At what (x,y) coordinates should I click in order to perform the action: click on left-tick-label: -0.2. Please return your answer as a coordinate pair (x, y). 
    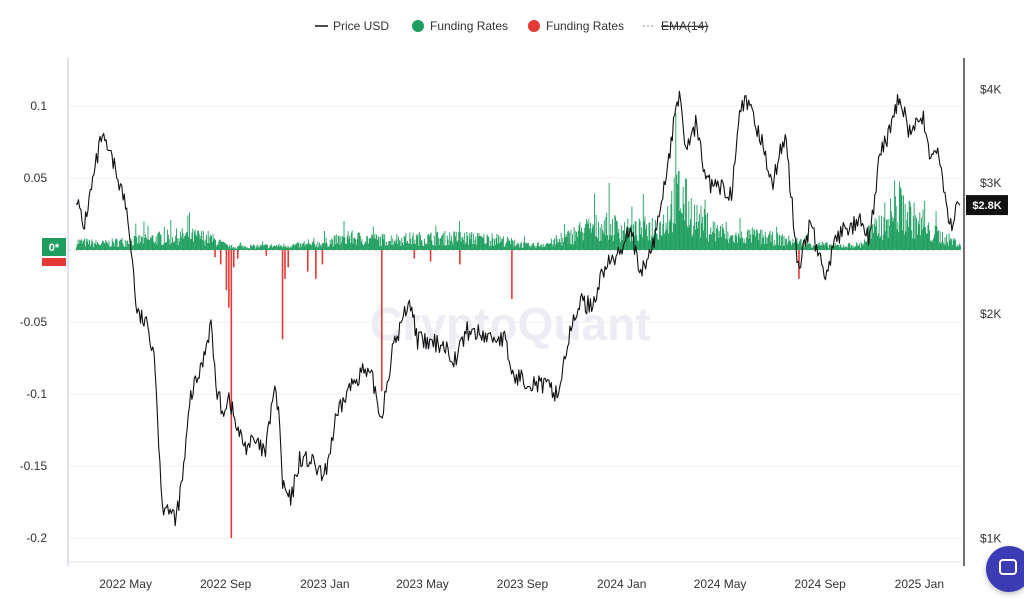
    Looking at the image, I should click on (36, 538).